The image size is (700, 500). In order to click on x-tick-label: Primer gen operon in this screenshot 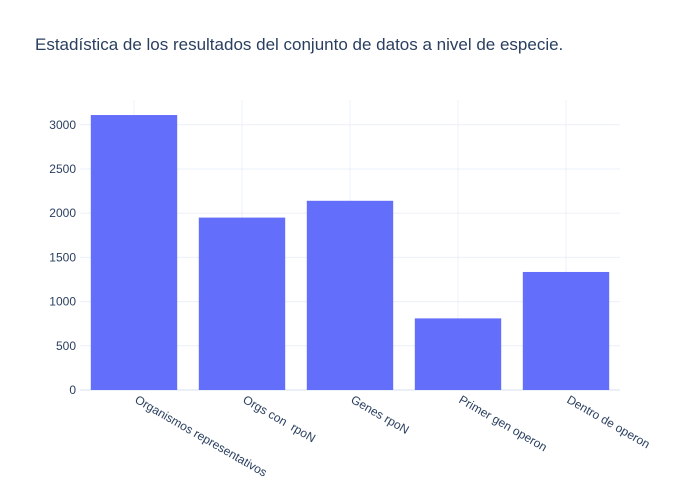, I will do `click(503, 423)`.